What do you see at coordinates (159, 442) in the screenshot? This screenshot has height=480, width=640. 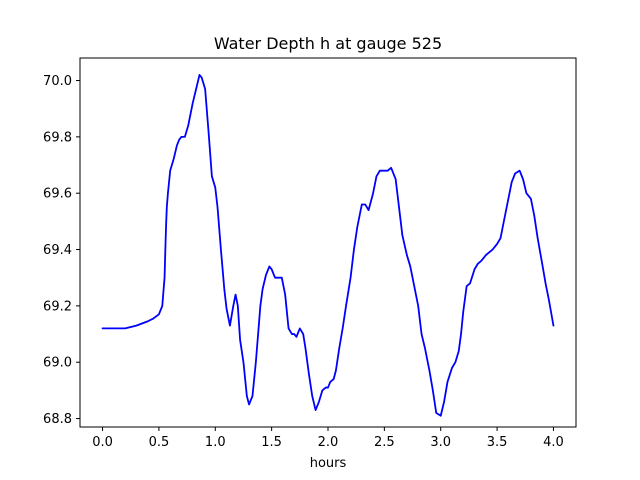 I see `x-tick-label: 0.5` at bounding box center [159, 442].